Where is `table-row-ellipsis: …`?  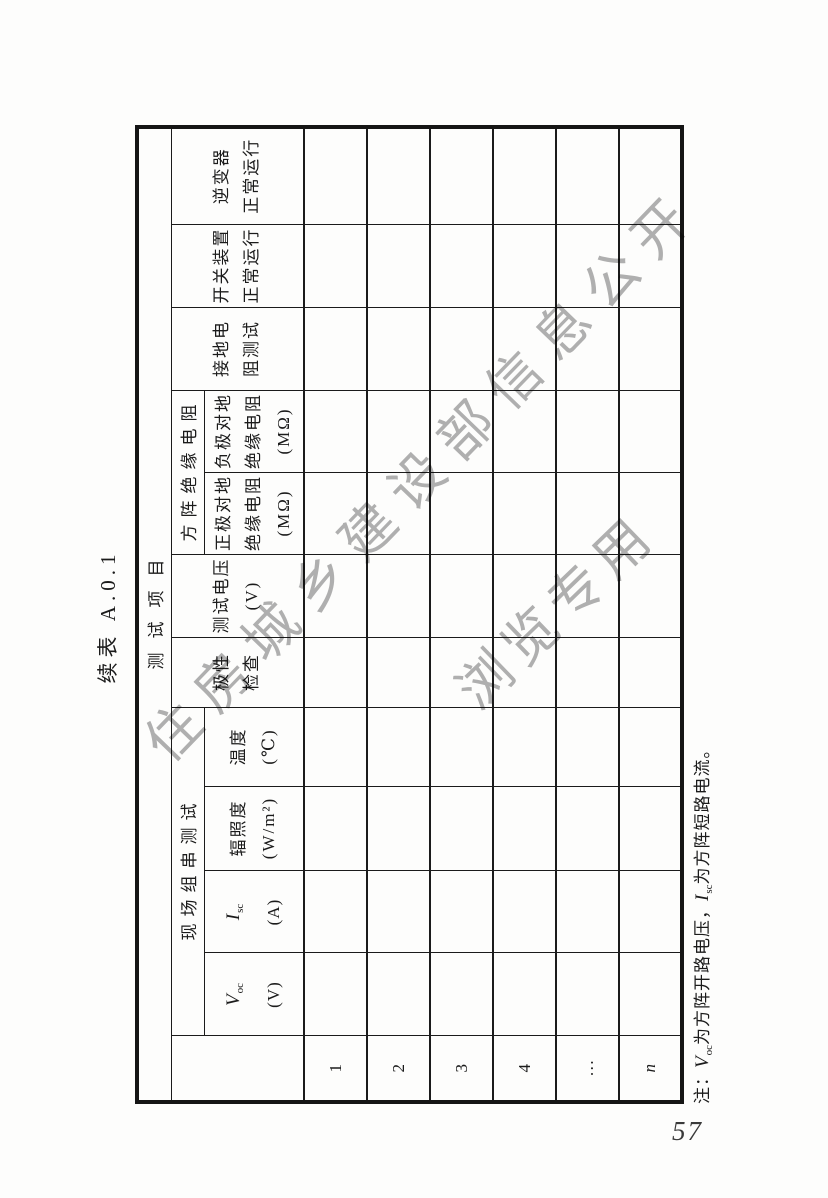
table-row-ellipsis: … is located at coordinates (587, 614).